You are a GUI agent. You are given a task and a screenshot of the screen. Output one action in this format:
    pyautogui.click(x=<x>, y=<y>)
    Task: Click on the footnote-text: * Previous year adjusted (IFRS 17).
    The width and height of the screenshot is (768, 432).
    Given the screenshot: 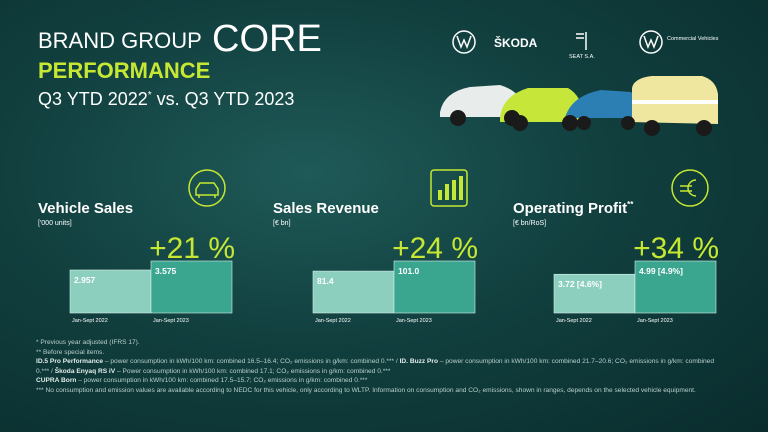 What is the action you would take?
    pyautogui.click(x=88, y=342)
    